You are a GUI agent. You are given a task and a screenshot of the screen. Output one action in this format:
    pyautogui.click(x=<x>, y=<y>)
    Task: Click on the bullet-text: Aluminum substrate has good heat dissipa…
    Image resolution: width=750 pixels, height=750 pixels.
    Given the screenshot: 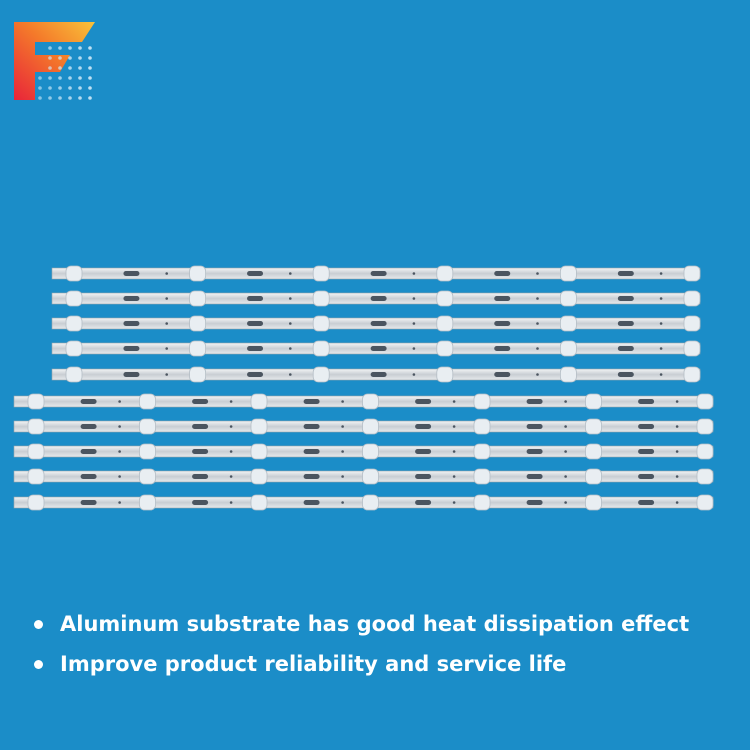 What is the action you would take?
    pyautogui.click(x=375, y=624)
    